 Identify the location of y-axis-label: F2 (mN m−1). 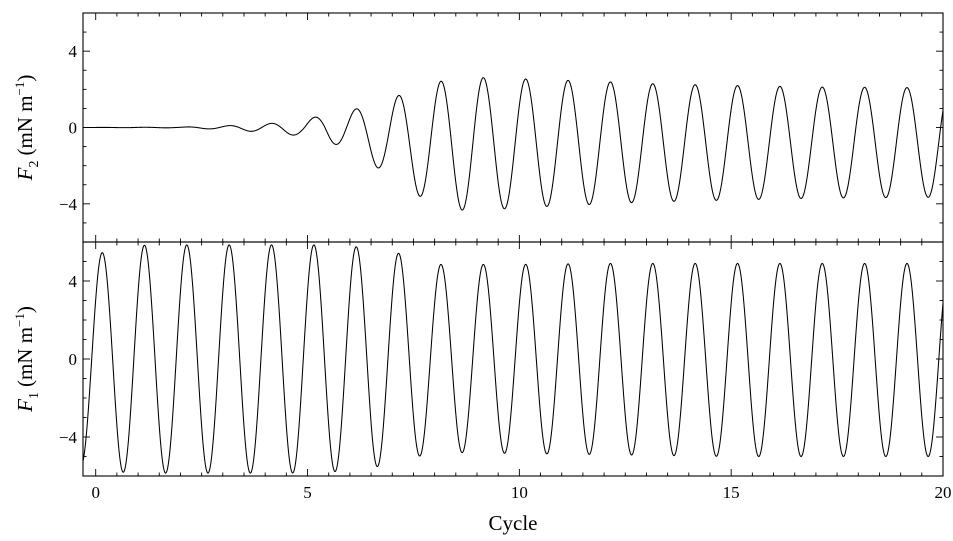
(27, 128).